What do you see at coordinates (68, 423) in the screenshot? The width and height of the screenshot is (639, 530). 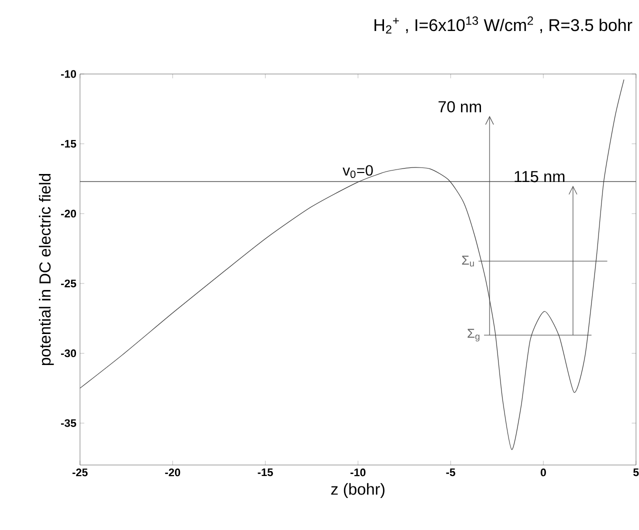 I see `y-tick-label: -35` at bounding box center [68, 423].